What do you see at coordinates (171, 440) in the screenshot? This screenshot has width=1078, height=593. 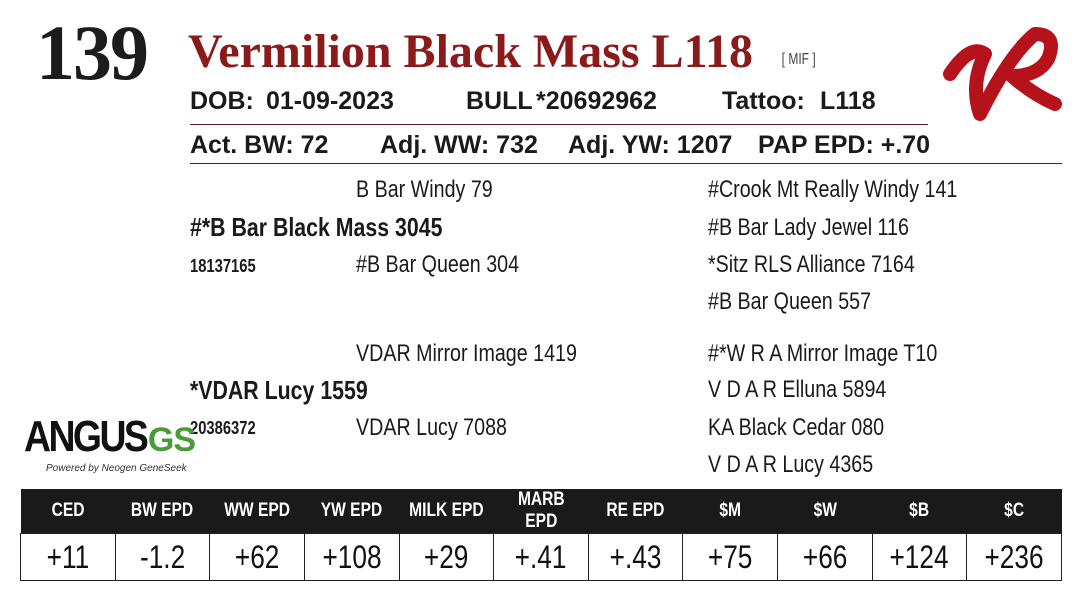 I see `angus-logo-gs: GS` at bounding box center [171, 440].